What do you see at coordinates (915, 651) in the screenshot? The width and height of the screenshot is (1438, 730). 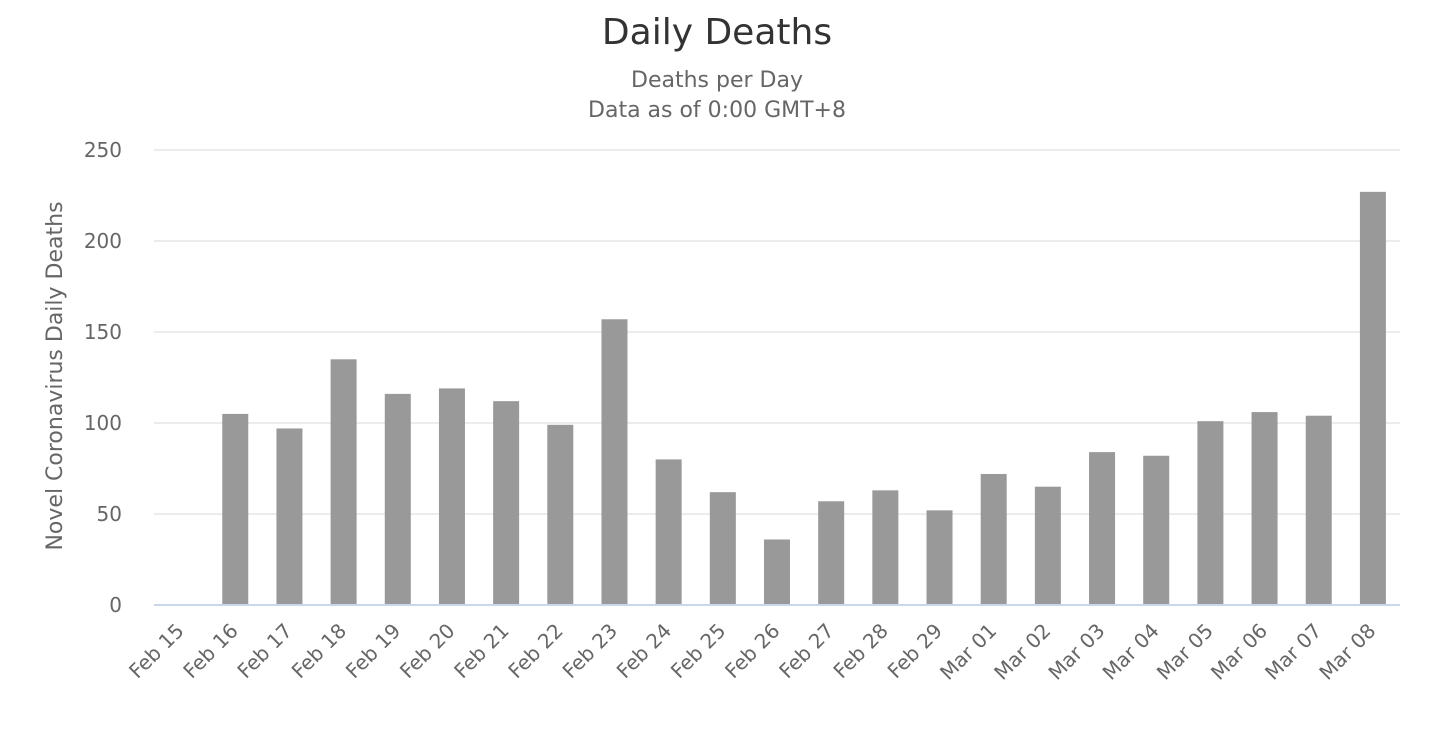 I see `x-tick-label: Feb 29` at bounding box center [915, 651].